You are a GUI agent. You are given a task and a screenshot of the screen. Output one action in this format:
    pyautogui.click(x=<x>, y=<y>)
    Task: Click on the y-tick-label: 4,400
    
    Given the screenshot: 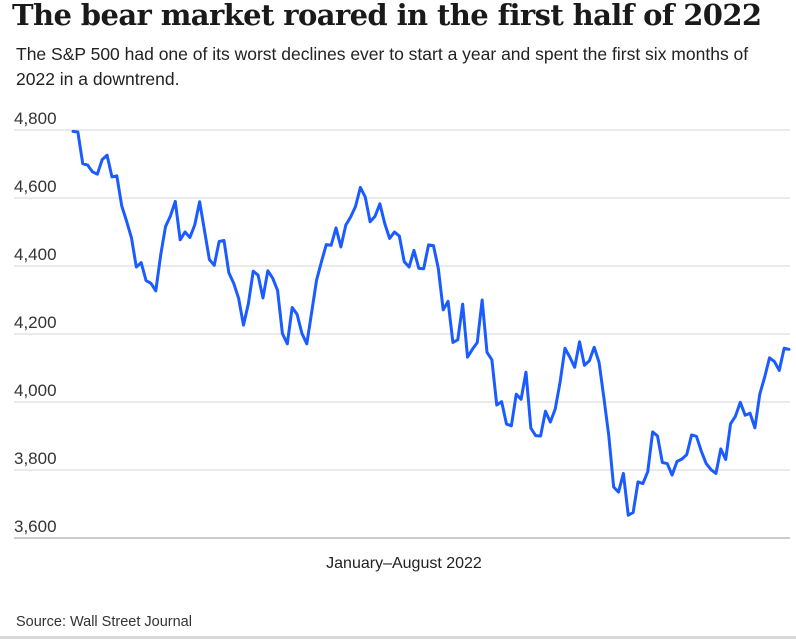 What is the action you would take?
    pyautogui.click(x=35, y=254)
    